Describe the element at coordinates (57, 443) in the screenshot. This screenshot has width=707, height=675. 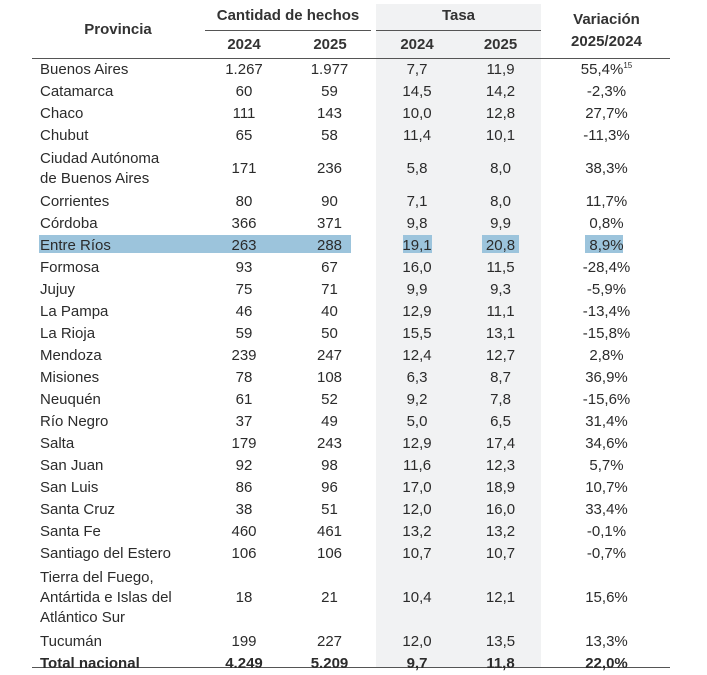
I see `province-name: Salta` at that location.